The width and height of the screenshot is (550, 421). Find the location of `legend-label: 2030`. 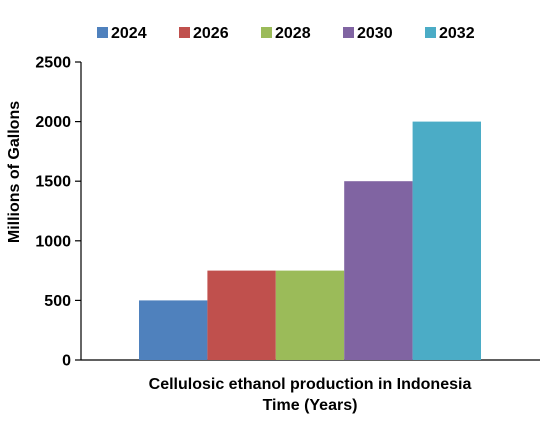

legend-label: 2030 is located at coordinates (375, 33).